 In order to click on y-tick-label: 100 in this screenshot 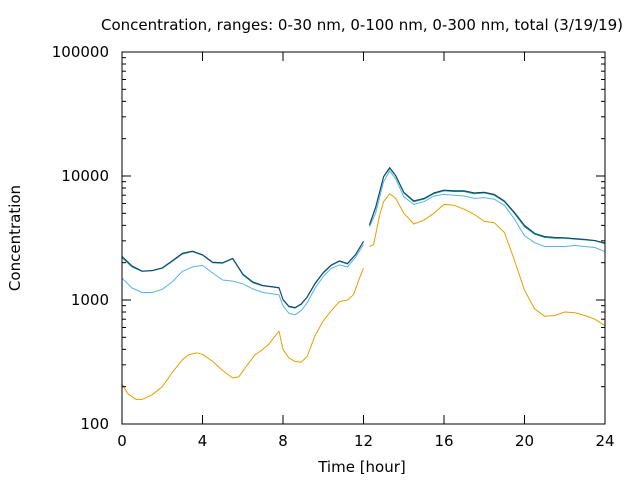, I will do `click(94, 424)`.